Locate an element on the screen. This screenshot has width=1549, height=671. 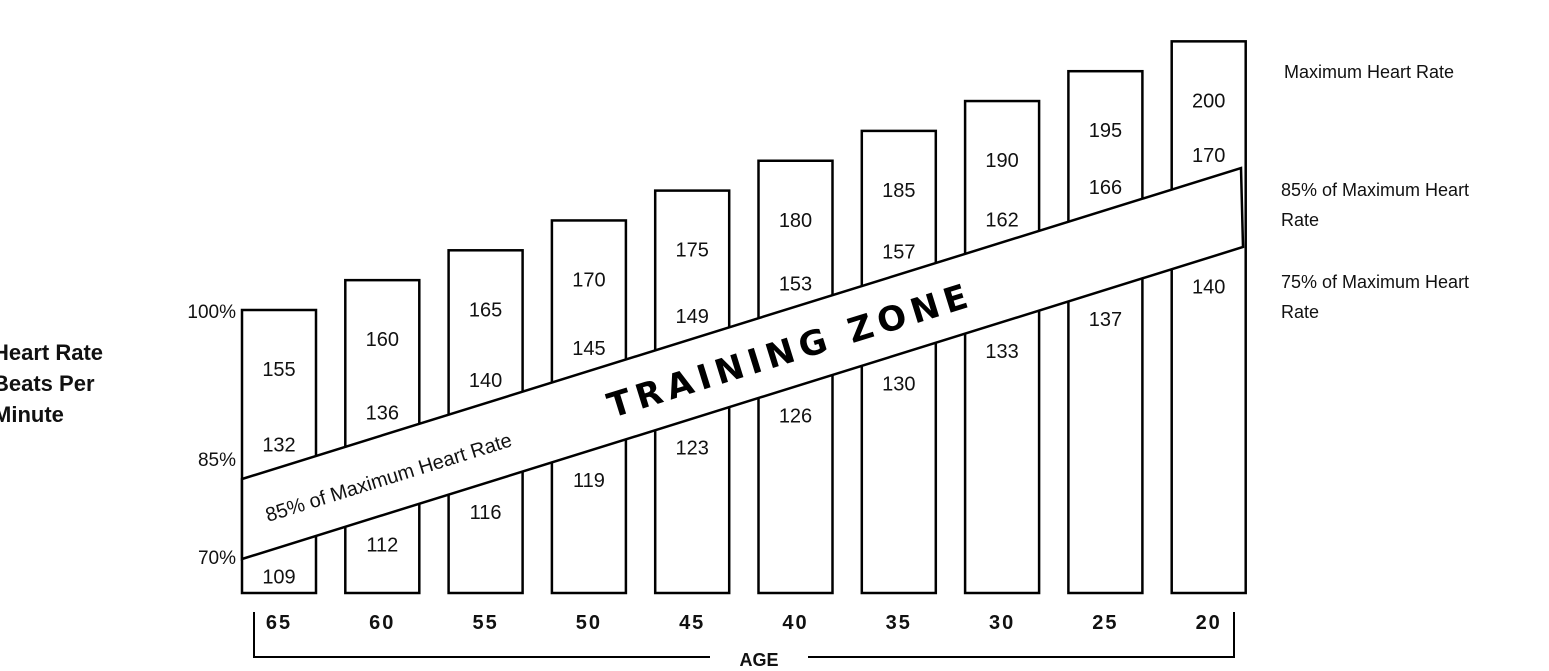
right-label-p75-line1: 75% of Maximum Heart is located at coordinates (1375, 282).